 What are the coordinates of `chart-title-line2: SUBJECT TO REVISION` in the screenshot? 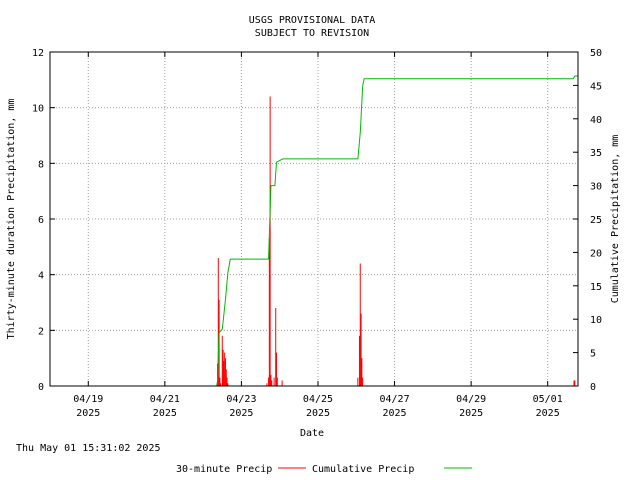 It's located at (312, 33).